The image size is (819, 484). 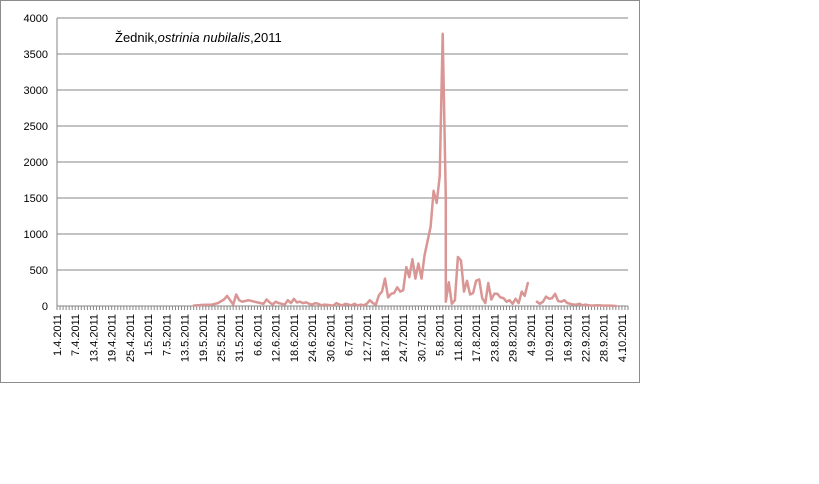 I want to click on x-tick-label: 28.9.2011, so click(x=605, y=338).